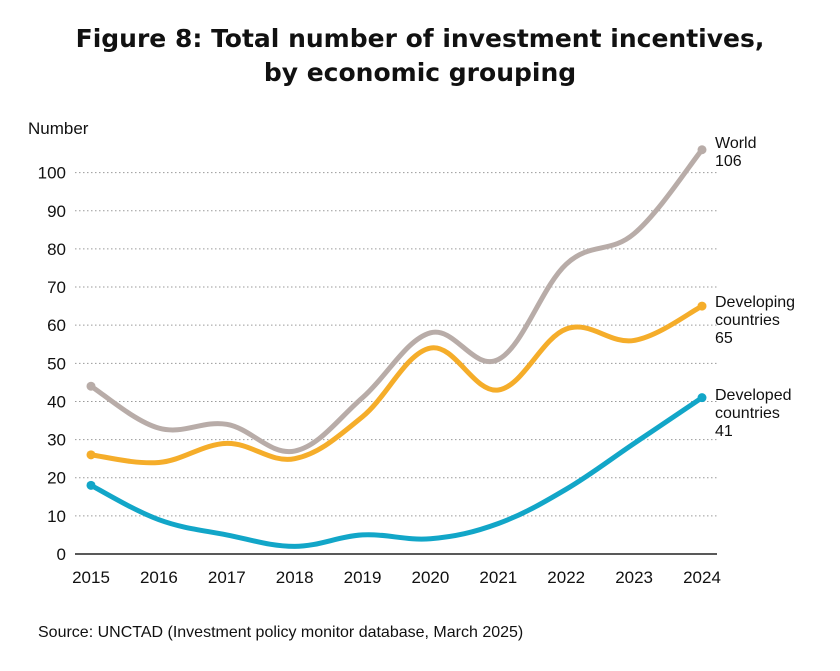  What do you see at coordinates (56, 211) in the screenshot?
I see `y-tick-label-90: 90` at bounding box center [56, 211].